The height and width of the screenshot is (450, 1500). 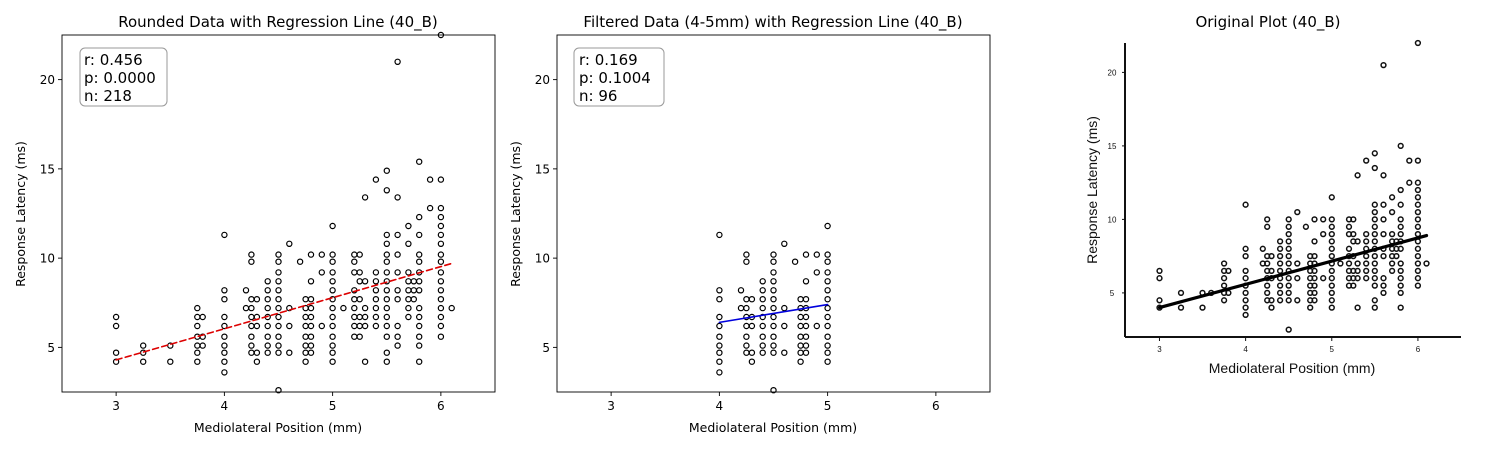 What do you see at coordinates (1092, 190) in the screenshot?
I see `panel-original-ylabel: Response Latency (ms)` at bounding box center [1092, 190].